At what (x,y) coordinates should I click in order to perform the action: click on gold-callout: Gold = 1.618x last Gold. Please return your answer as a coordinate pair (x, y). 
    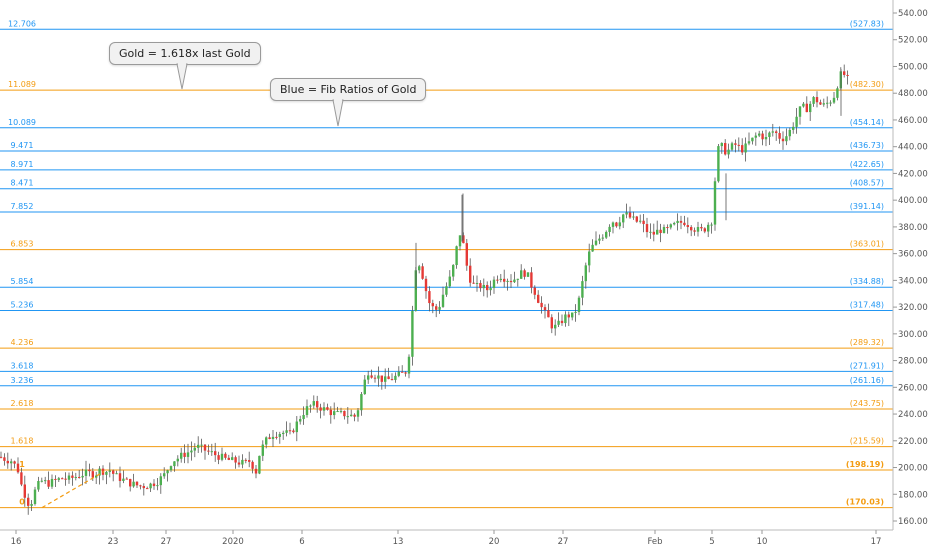
    Looking at the image, I should click on (185, 53).